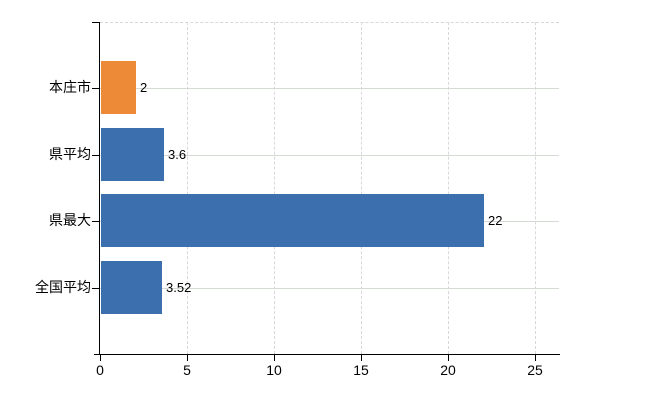 This screenshot has height=400, width=650. I want to click on y-axis-top-tick, so click(95, 22).